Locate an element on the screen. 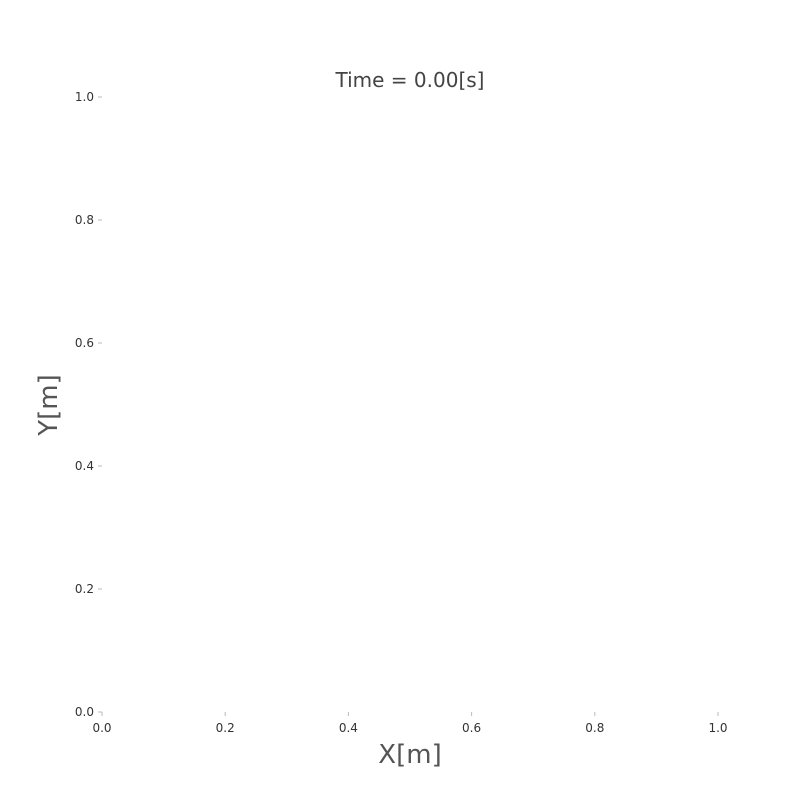 The image size is (800, 800). y-axis-label: Y[m] is located at coordinates (49, 405).